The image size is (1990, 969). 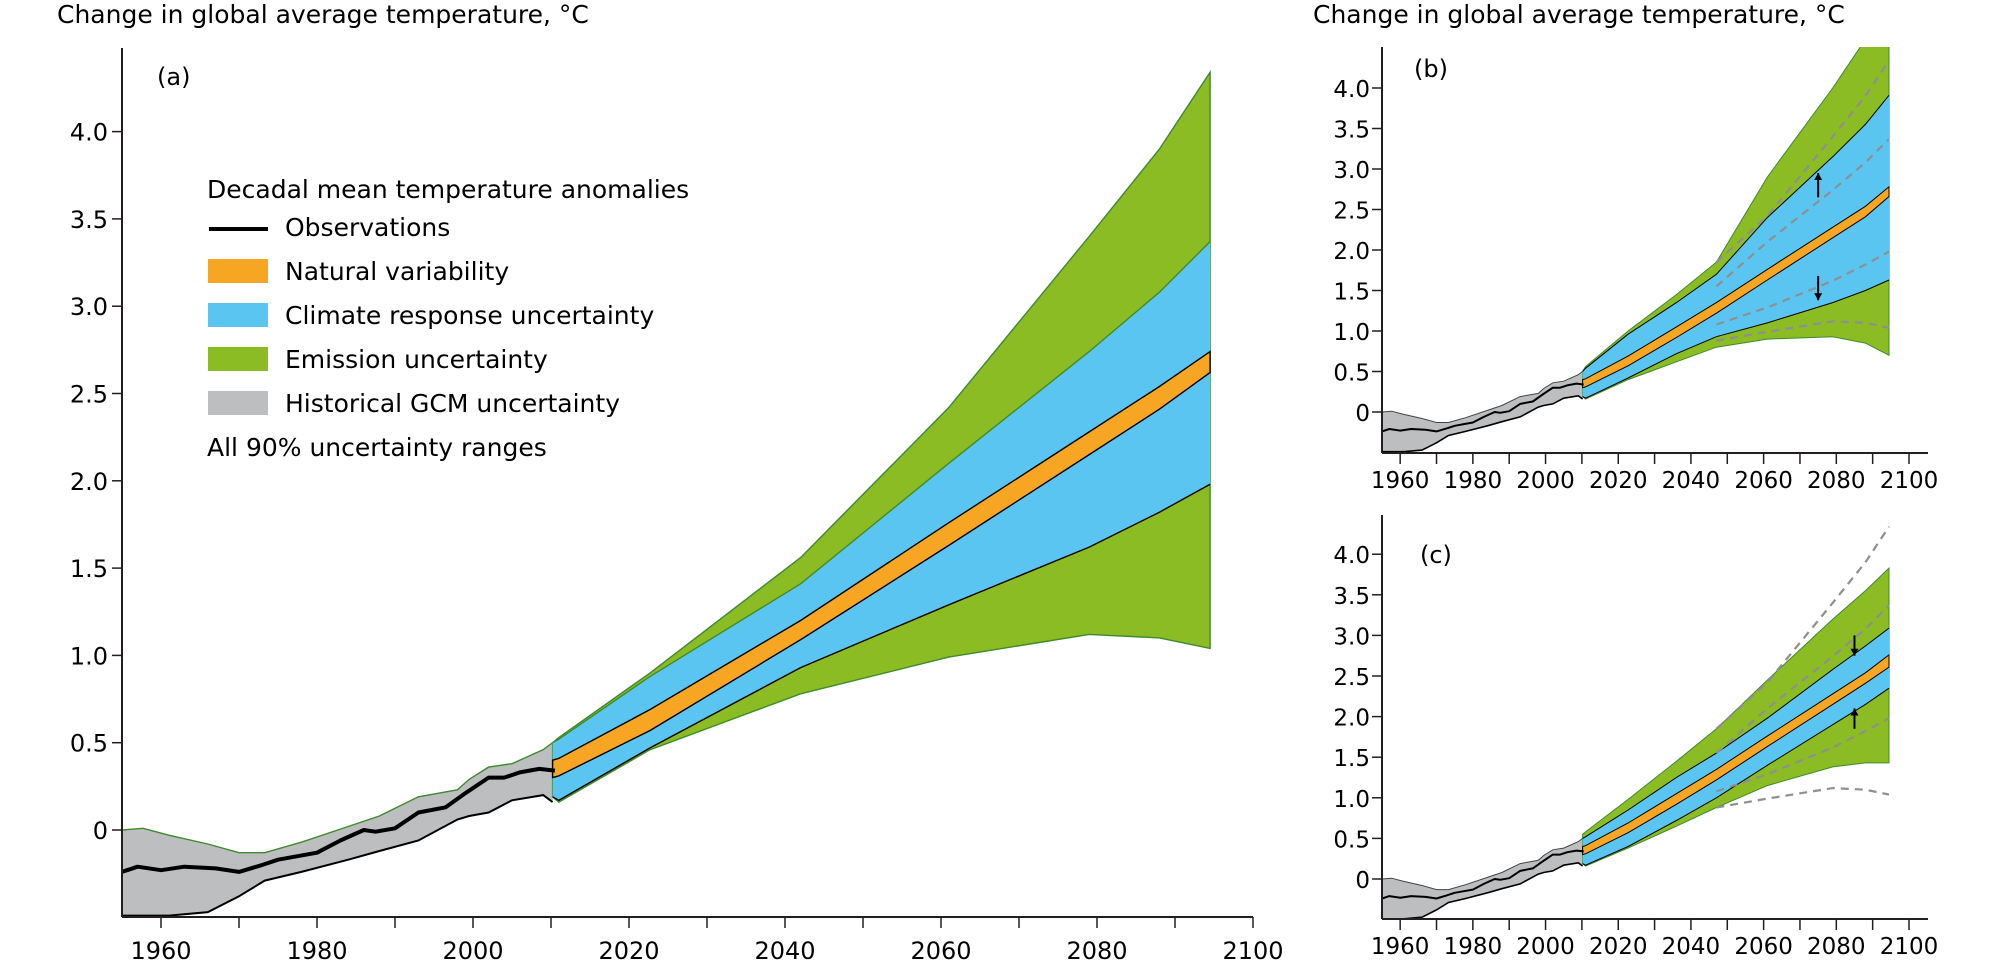 What do you see at coordinates (452, 403) in the screenshot?
I see `legend-label-historical-gcm: Historical GCM uncertainty` at bounding box center [452, 403].